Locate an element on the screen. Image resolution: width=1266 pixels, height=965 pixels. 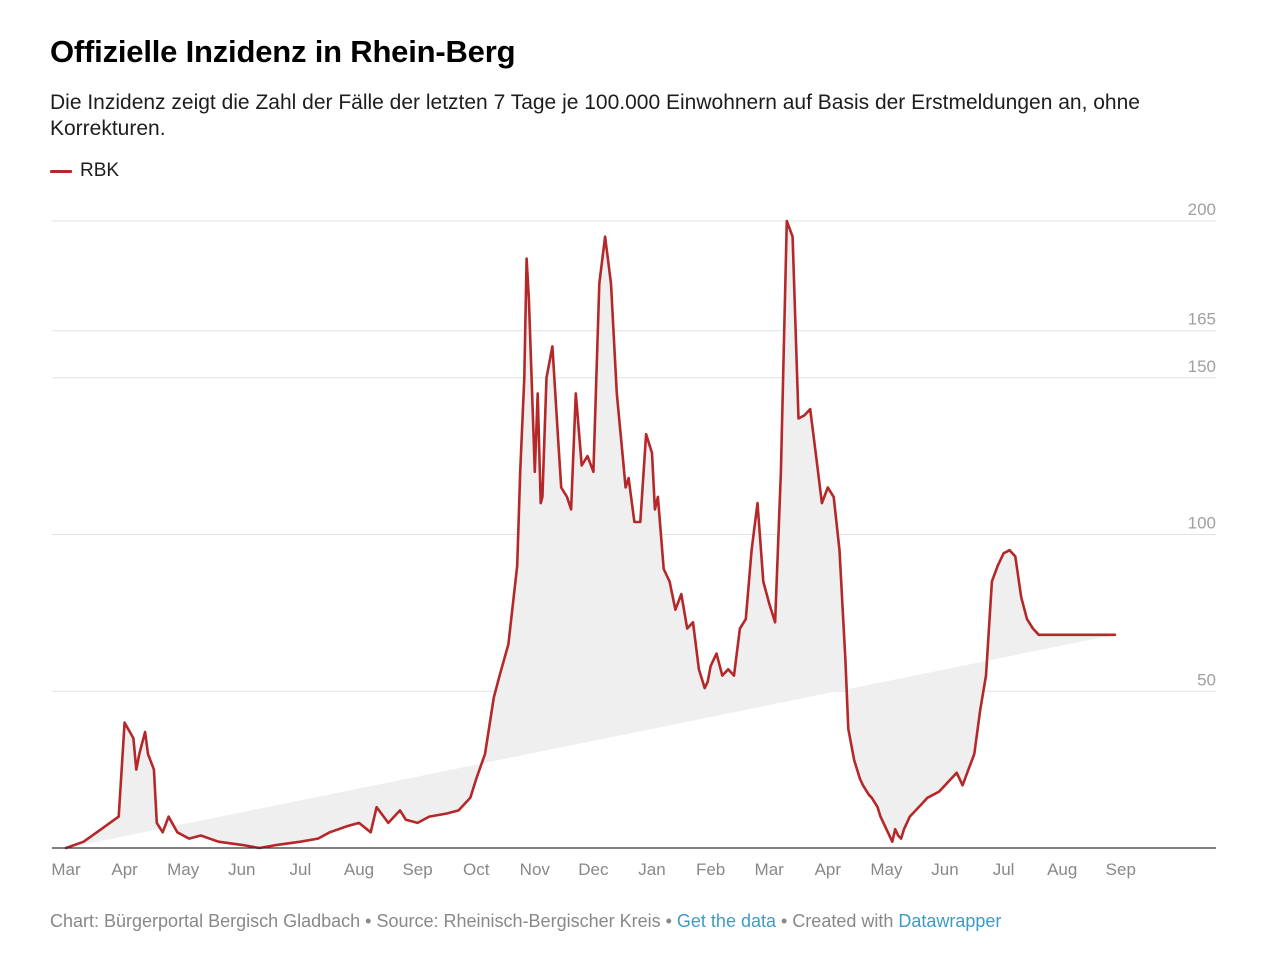
chart-title: Offizielle Inzidenz in Rhein-Berg is located at coordinates (283, 51).